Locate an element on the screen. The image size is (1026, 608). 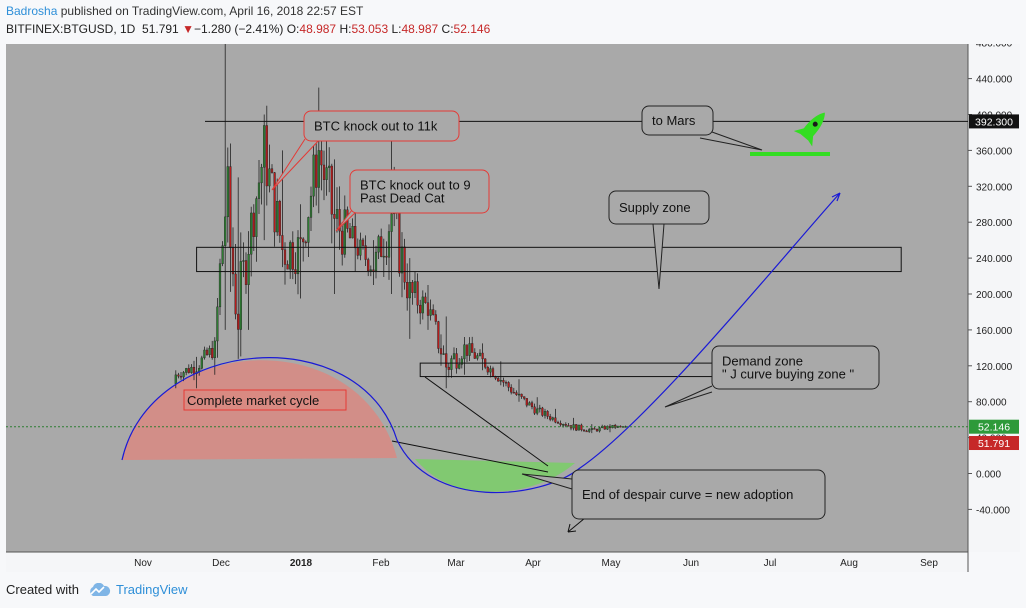
callout-supply-box is located at coordinates (659, 207).